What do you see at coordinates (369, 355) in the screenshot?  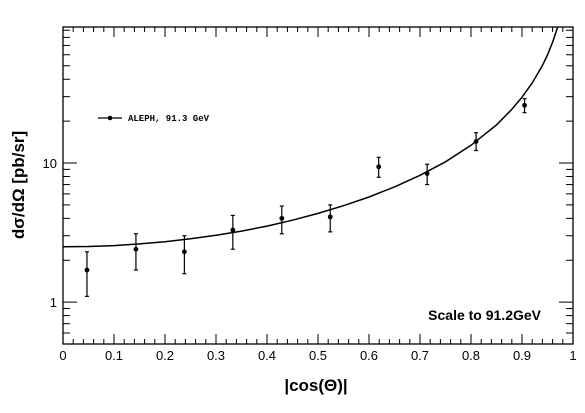 I see `x-tick-label: 0.6` at bounding box center [369, 355].